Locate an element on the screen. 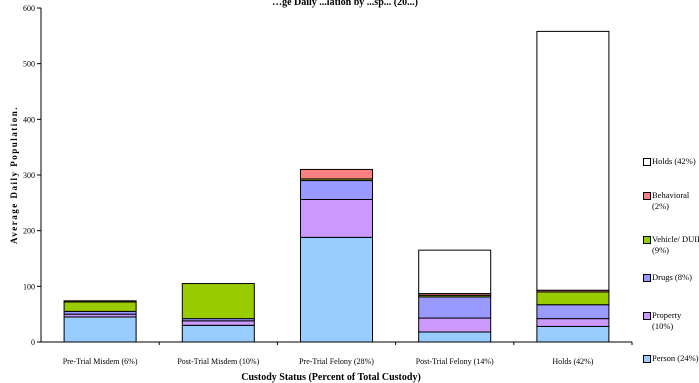  legend-label: Property (10%) is located at coordinates (667, 320).